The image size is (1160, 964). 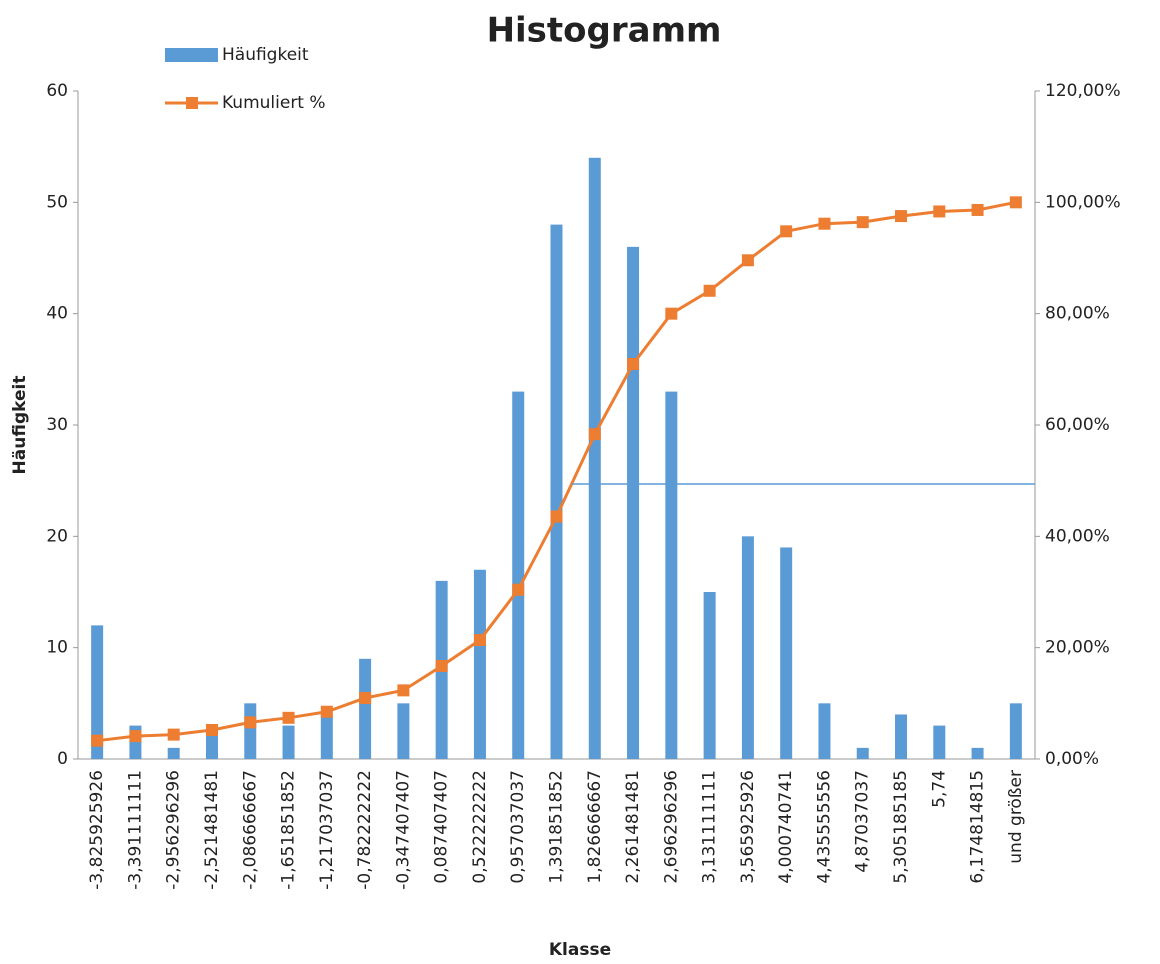 What do you see at coordinates (863, 821) in the screenshot?
I see `x-tick-label: 4,87037037` at bounding box center [863, 821].